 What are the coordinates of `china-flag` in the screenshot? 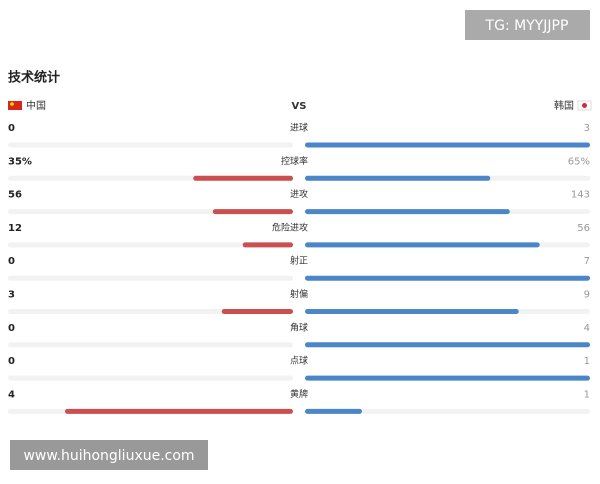 It's located at (15, 105).